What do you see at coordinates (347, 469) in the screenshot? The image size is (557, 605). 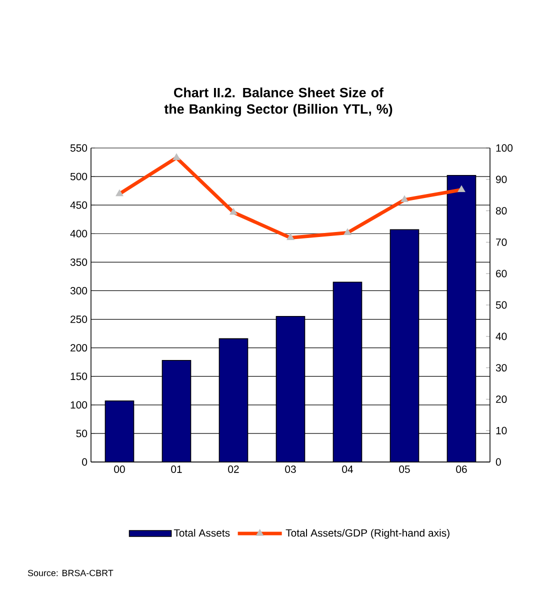 I see `x-tick-label: 04` at bounding box center [347, 469].